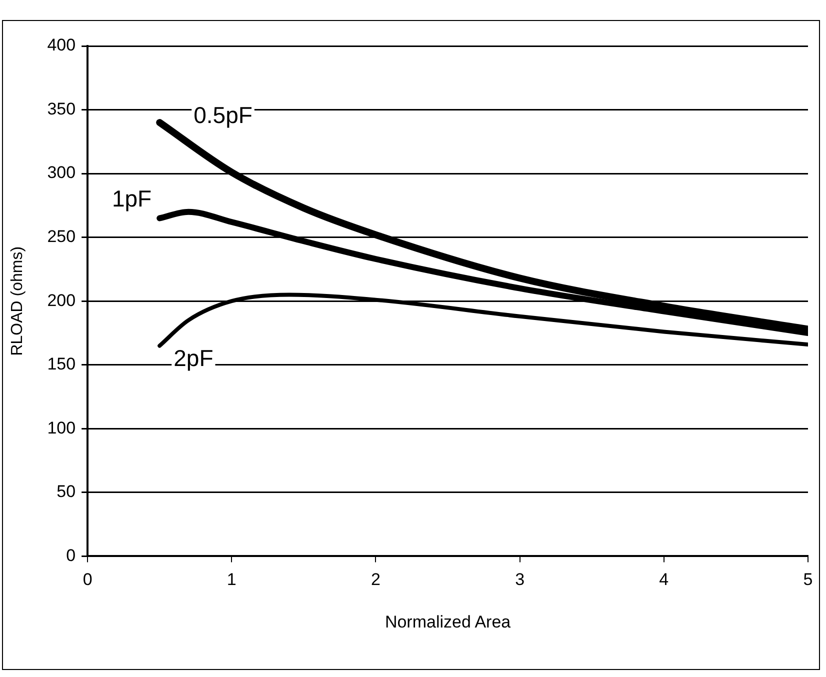 The width and height of the screenshot is (826, 677). Describe the element at coordinates (61, 45) in the screenshot. I see `y-tick-label: 400` at that location.